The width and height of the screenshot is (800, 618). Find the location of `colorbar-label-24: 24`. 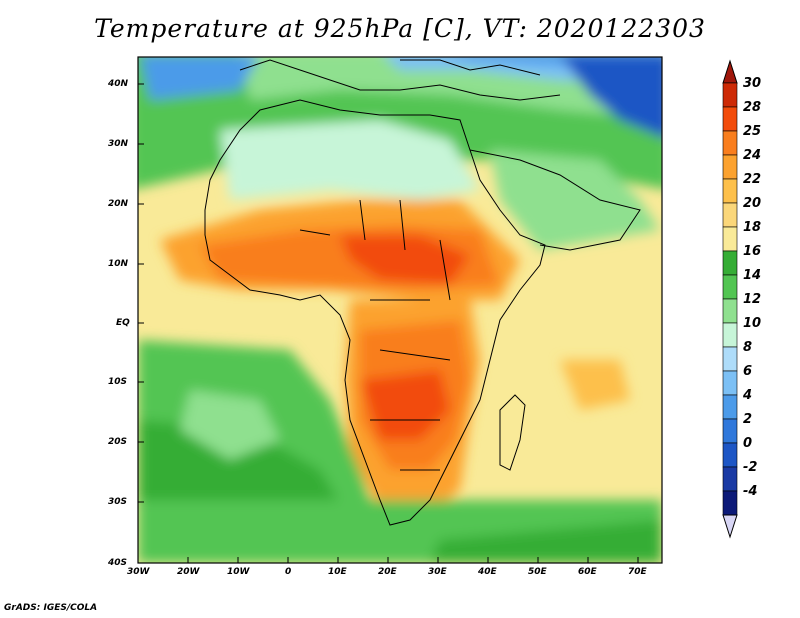

colorbar-label-24: 24 is located at coordinates (752, 155).